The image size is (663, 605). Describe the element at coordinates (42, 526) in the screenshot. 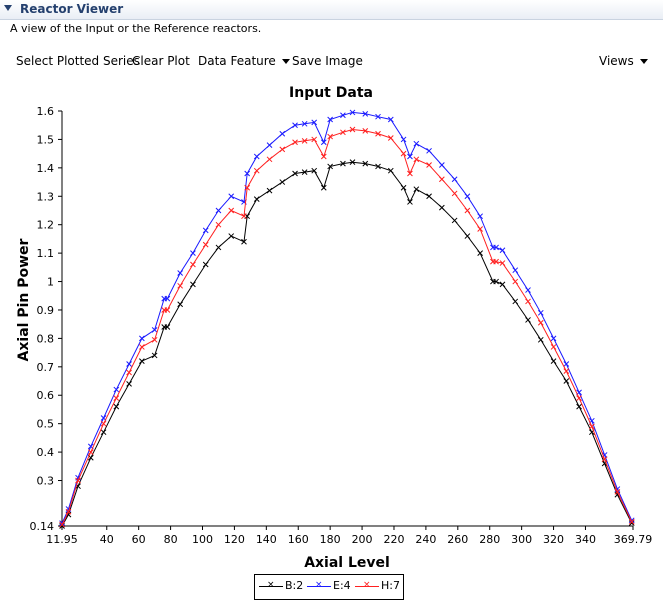

I see `y-tick-label: 0.14` at that location.